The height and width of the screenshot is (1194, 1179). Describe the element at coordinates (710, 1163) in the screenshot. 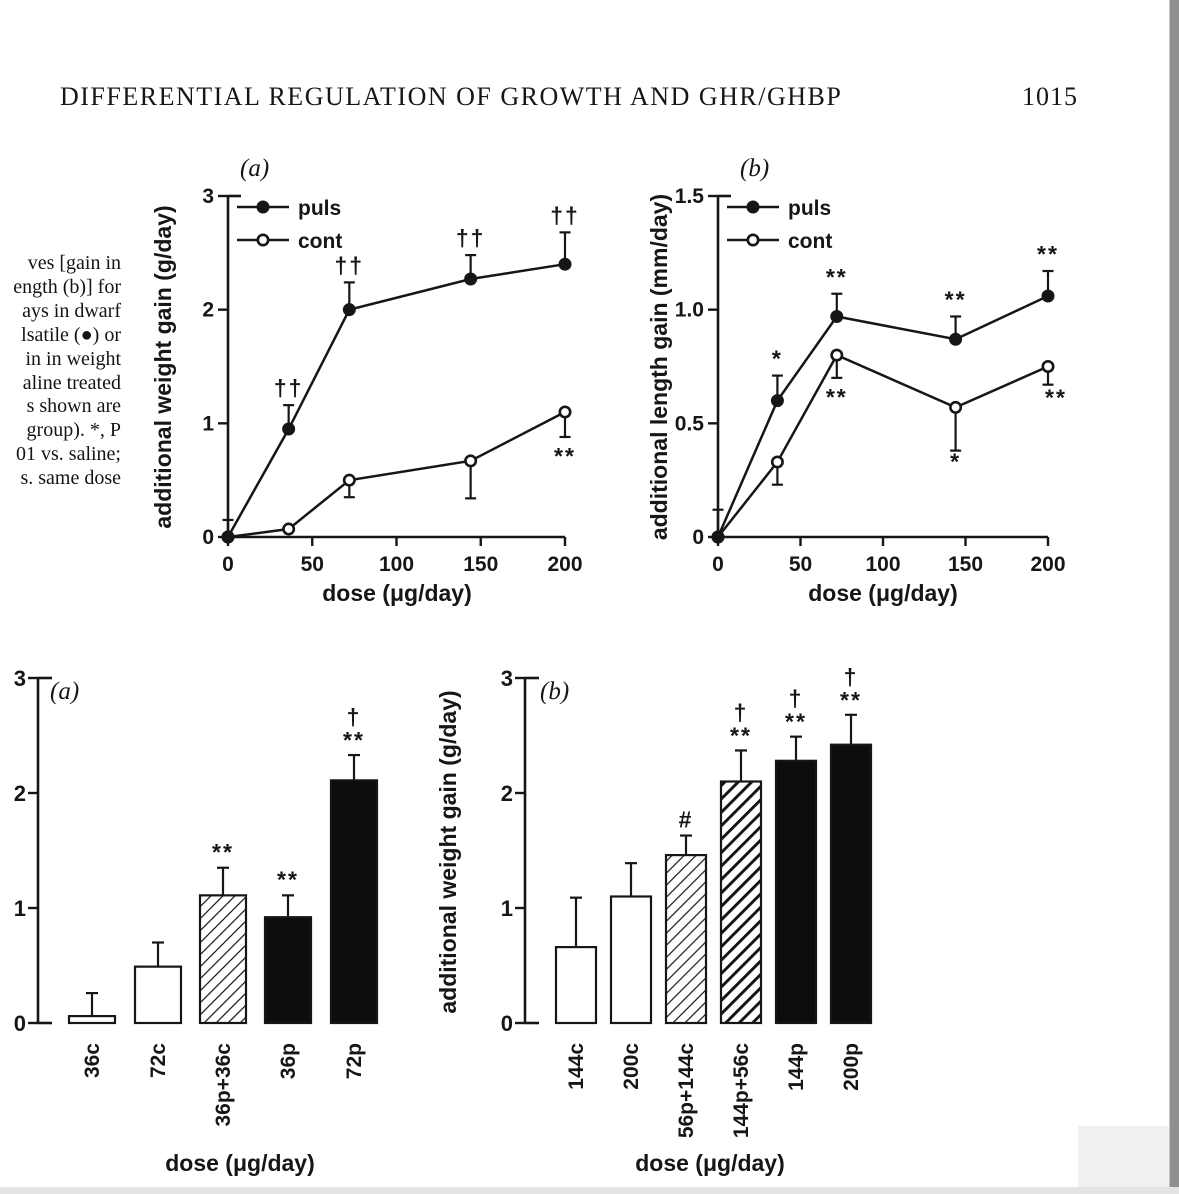

I see `bar-b-x-axis-label: dose (μg/day)` at that location.